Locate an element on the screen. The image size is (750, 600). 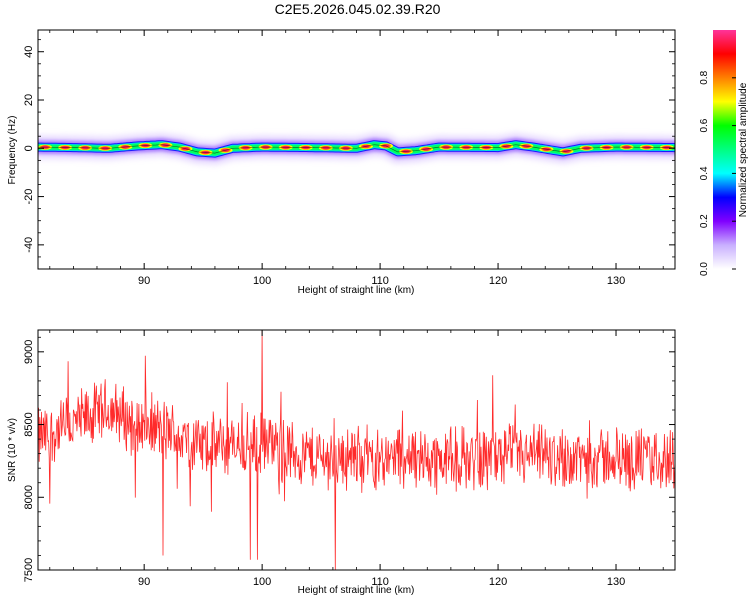
spectrogram-ytick-label: -40 is located at coordinates (29, 245).